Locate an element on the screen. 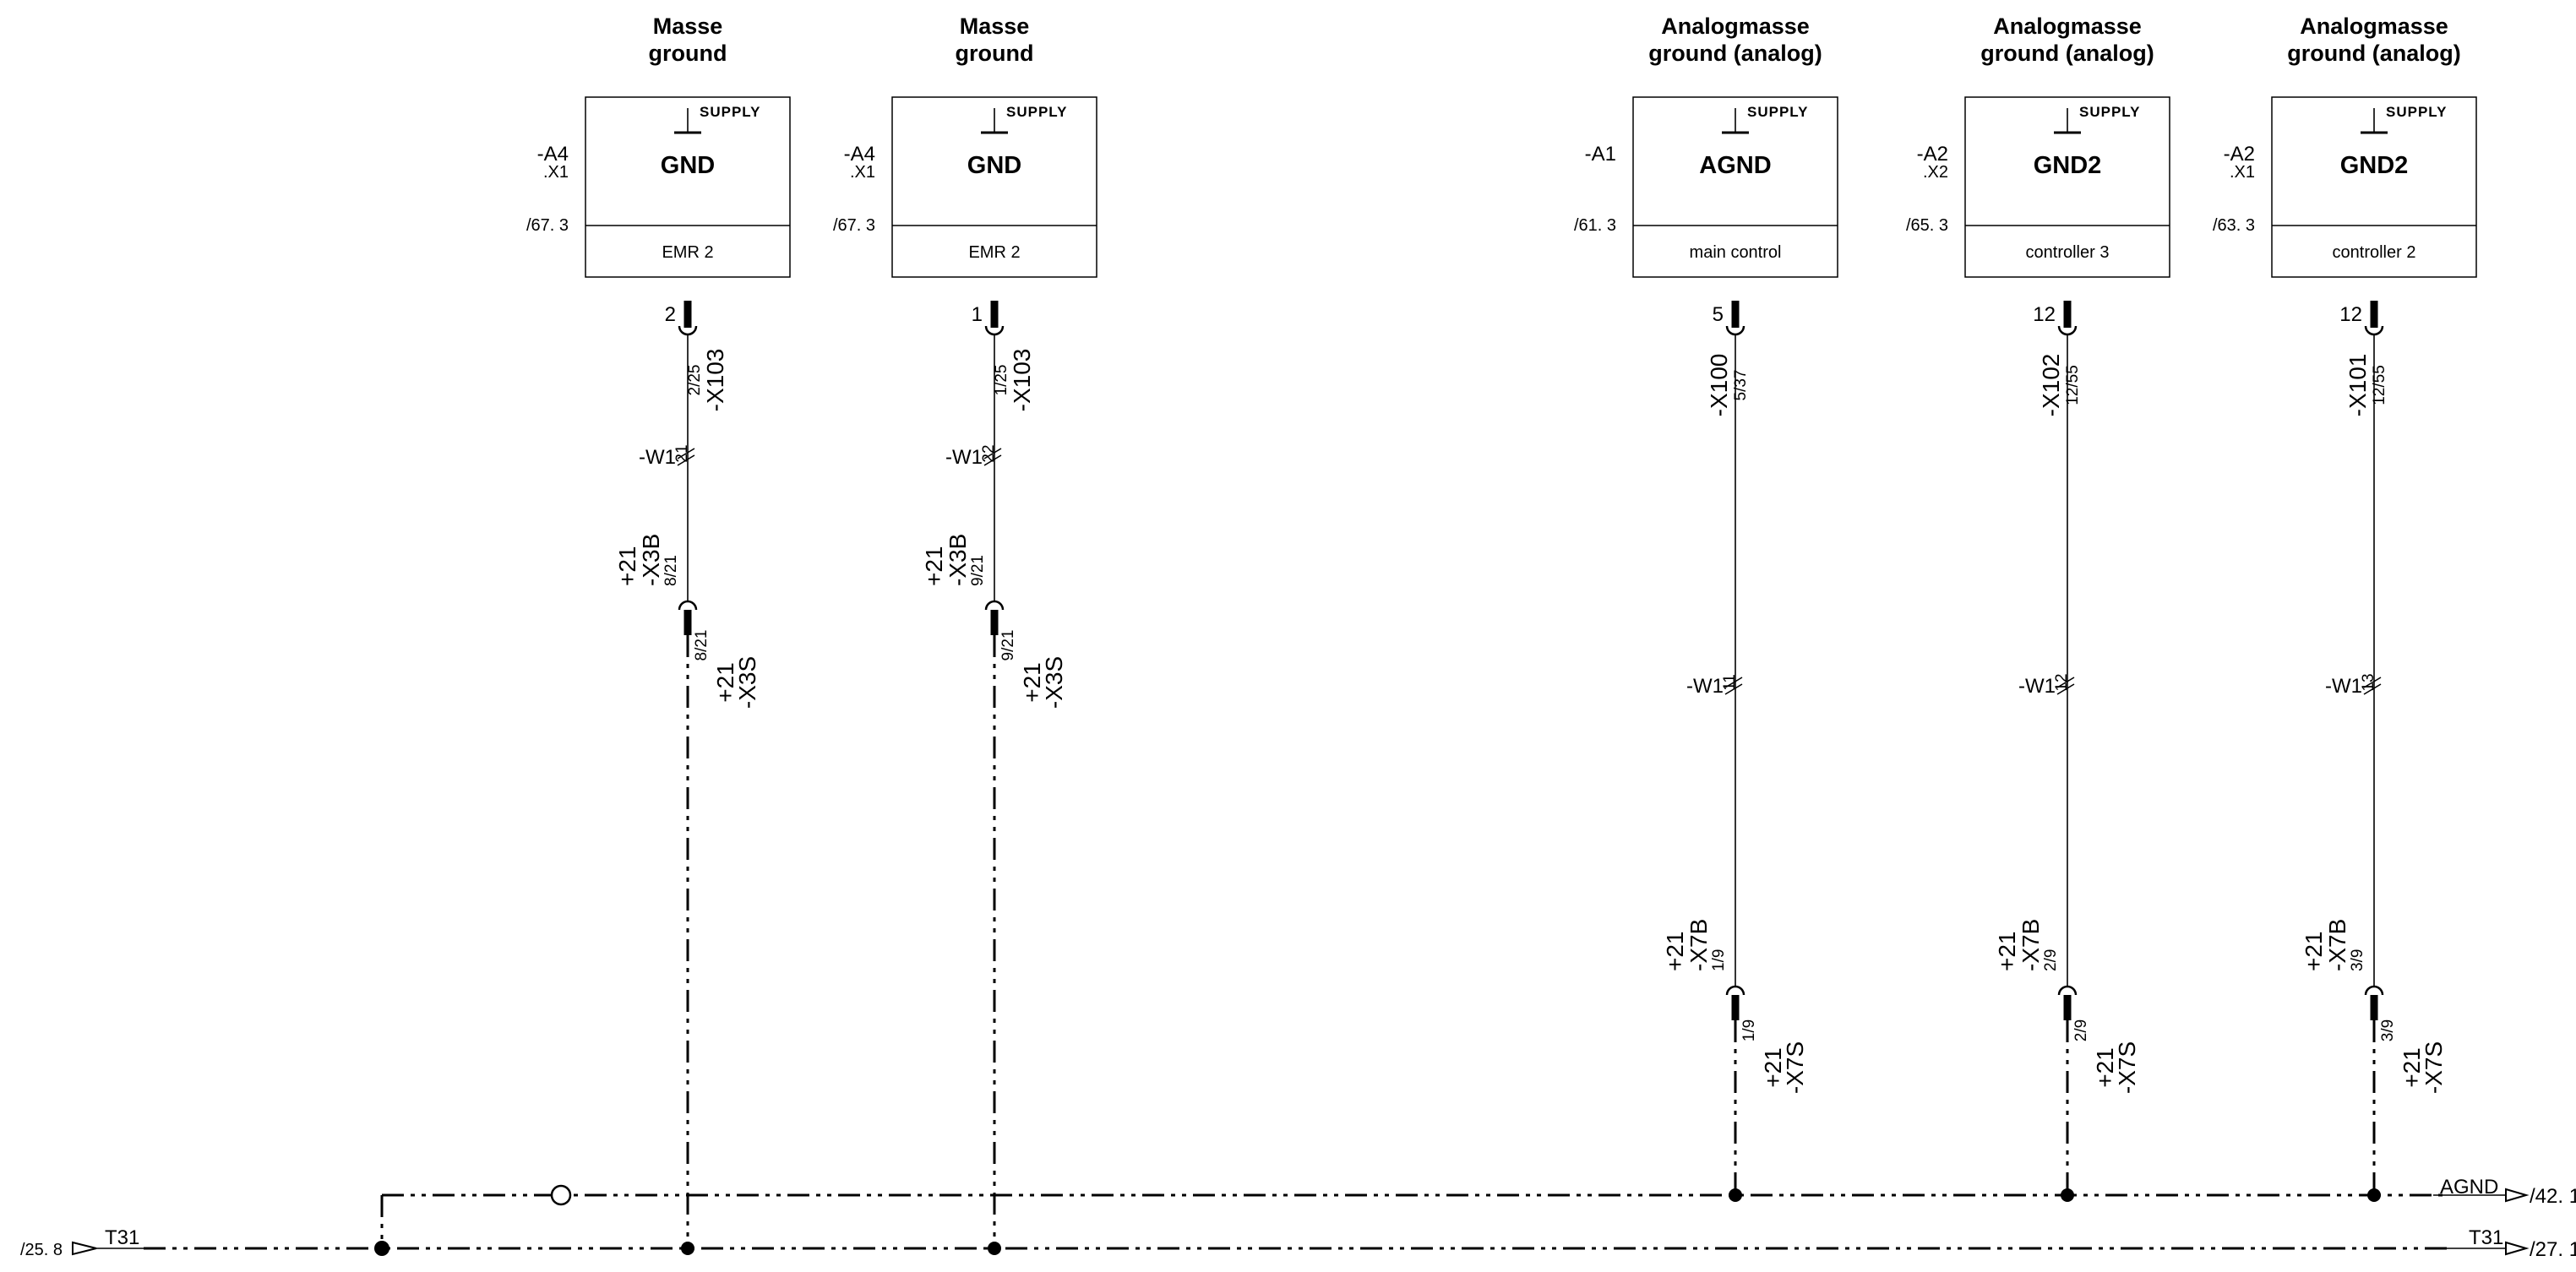  component-footer: controller 2 is located at coordinates (2374, 252).